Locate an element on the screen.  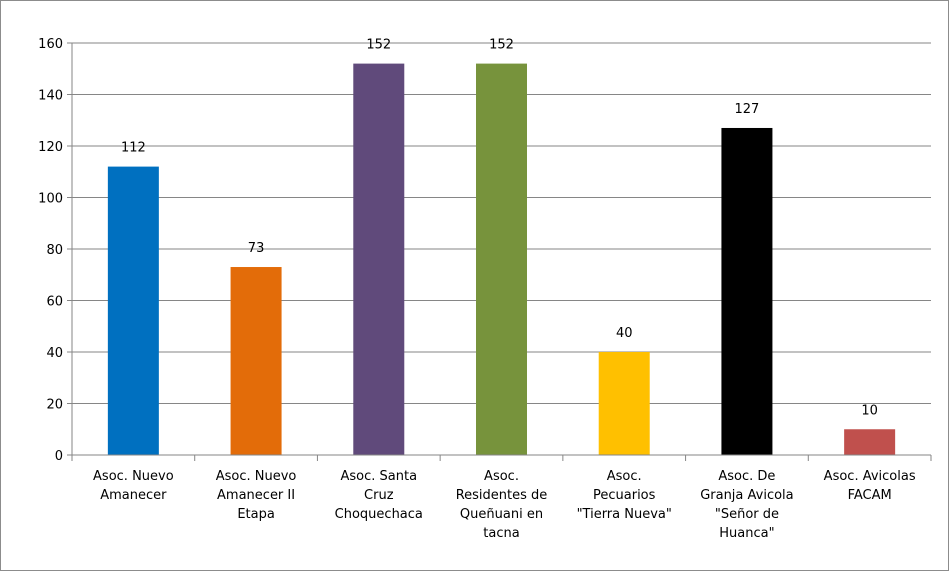
y-tick-label: 60 is located at coordinates (54, 302).